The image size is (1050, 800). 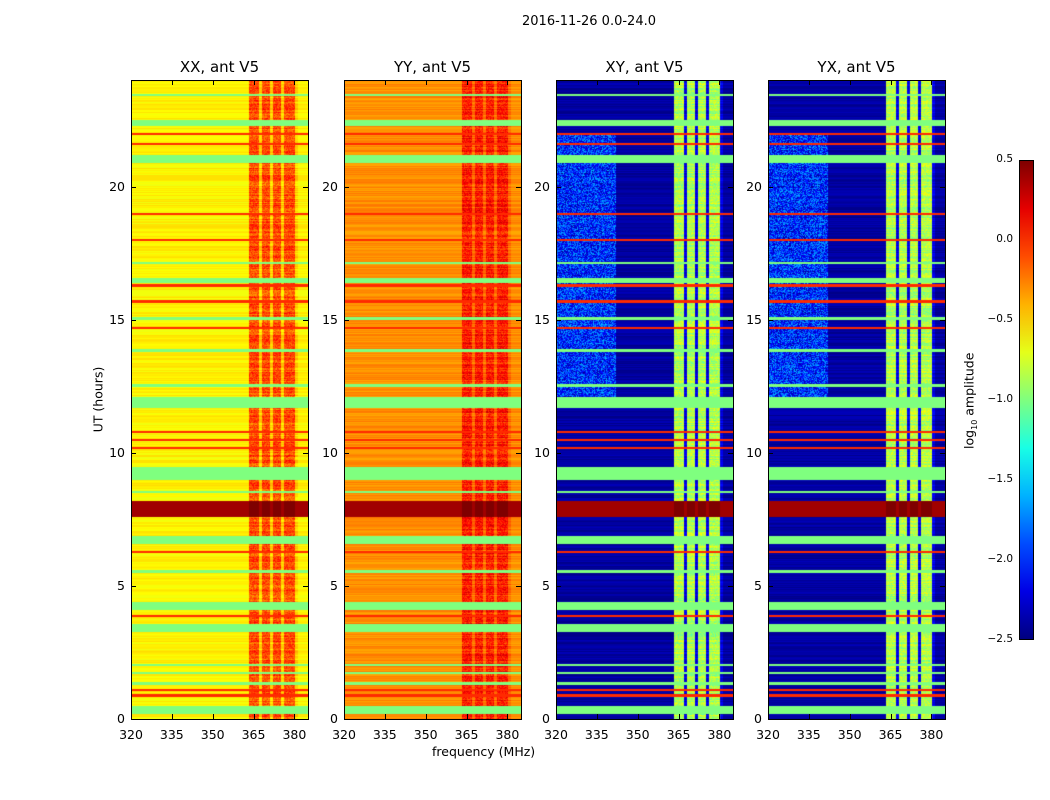 I want to click on colorbar-tick-label: 0.5, so click(x=1004, y=159).